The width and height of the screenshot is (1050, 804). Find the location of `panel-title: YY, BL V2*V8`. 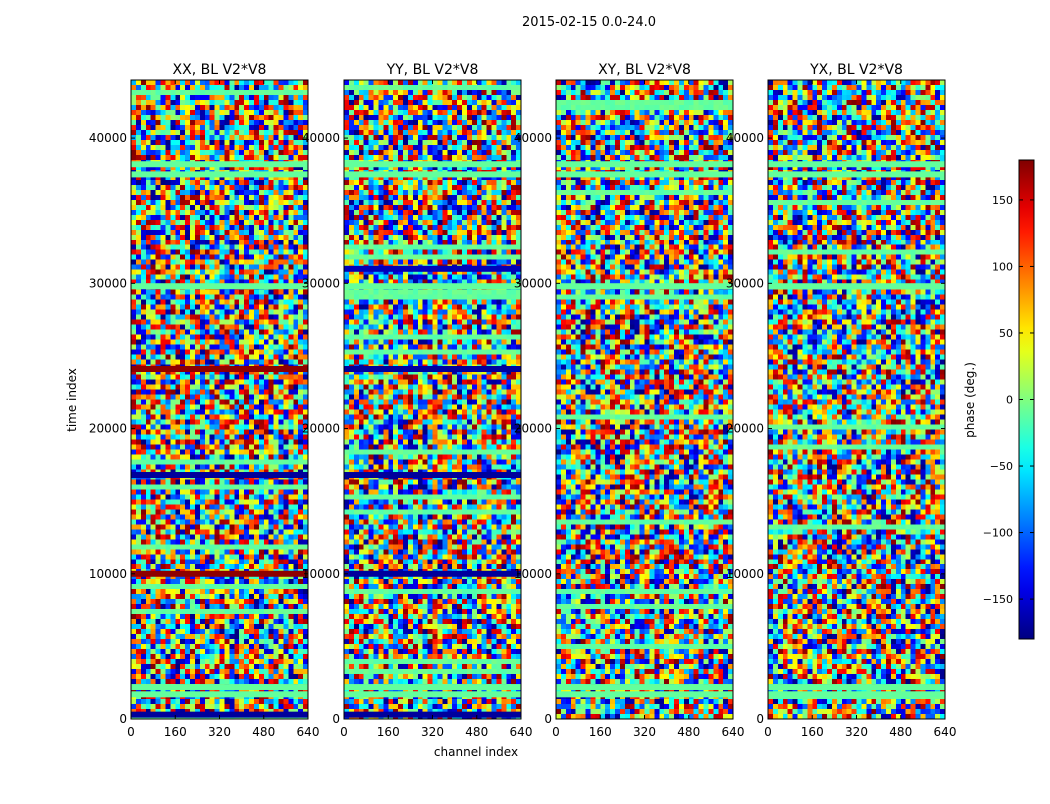

panel-title: YY, BL V2*V8 is located at coordinates (432, 70).